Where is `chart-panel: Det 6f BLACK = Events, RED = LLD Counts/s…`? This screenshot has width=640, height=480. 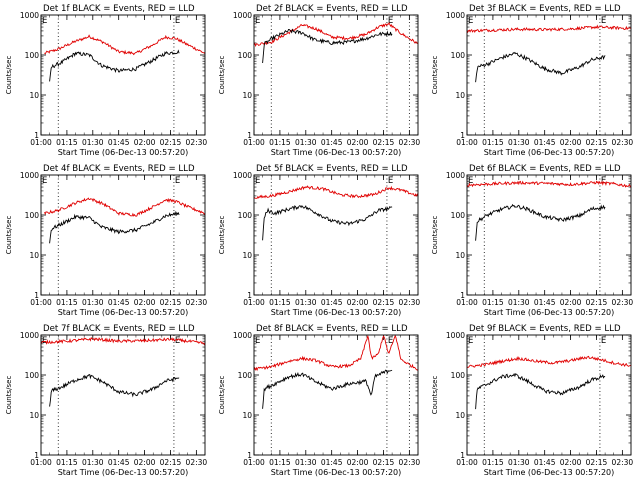 chart-panel: Det 6f BLACK = Events, RED = LLD Counts/s… is located at coordinates (532, 240).